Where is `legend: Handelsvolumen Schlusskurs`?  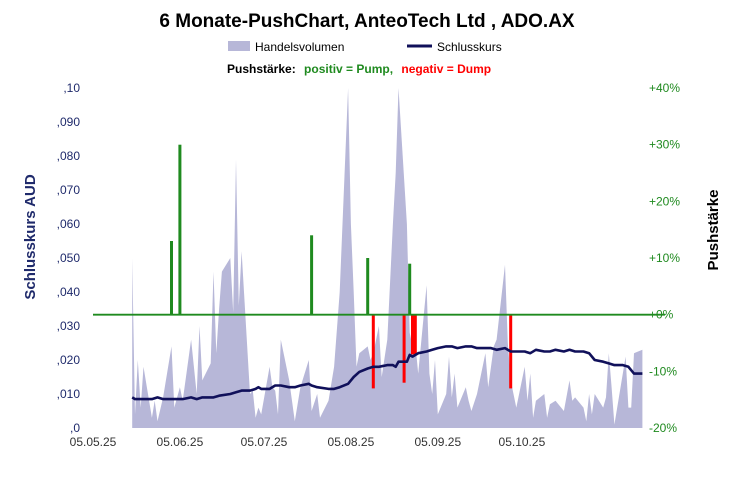
legend: Handelsvolumen Schlusskurs is located at coordinates (365, 47).